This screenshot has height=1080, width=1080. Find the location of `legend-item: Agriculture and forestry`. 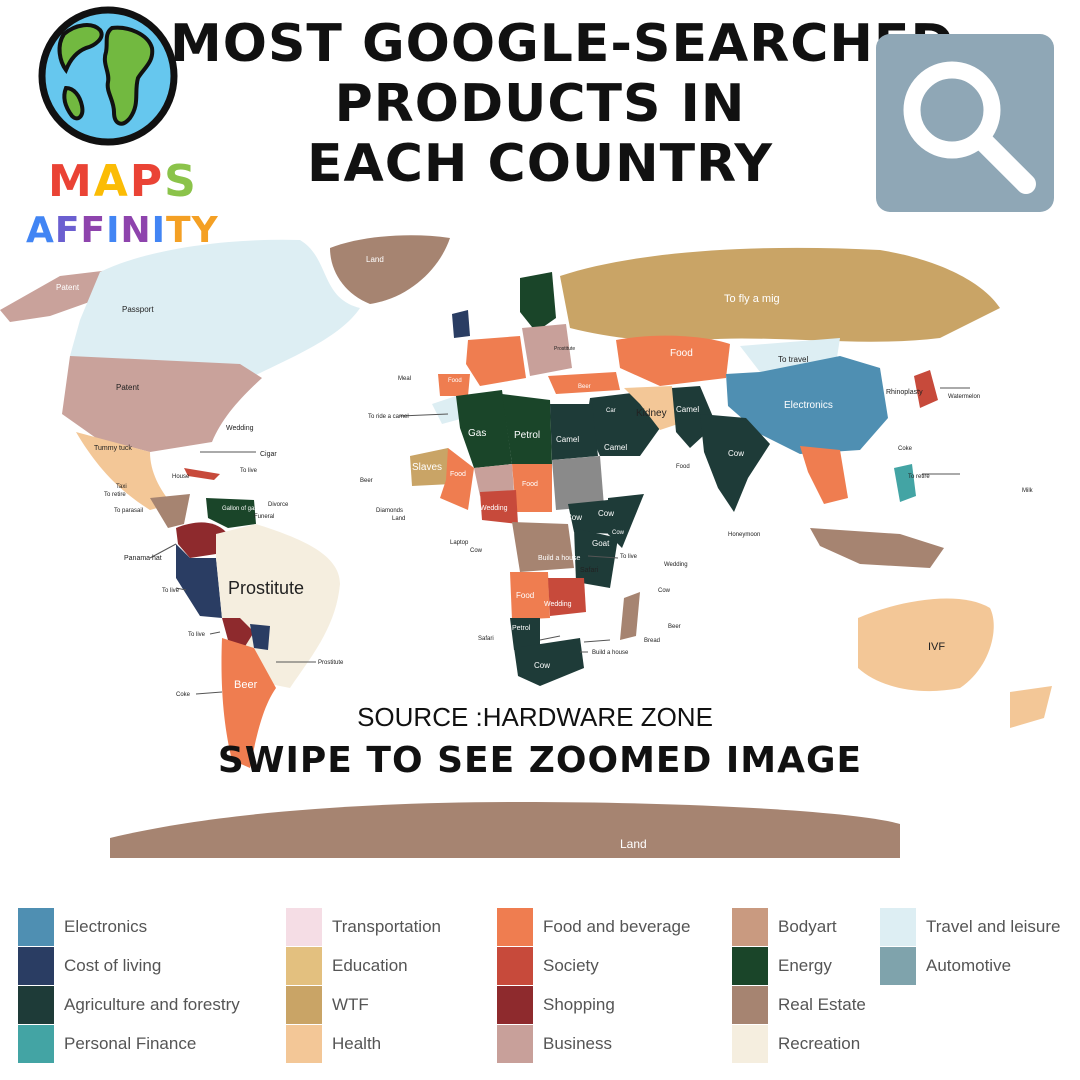

legend-item: Agriculture and forestry is located at coordinates (129, 1005).